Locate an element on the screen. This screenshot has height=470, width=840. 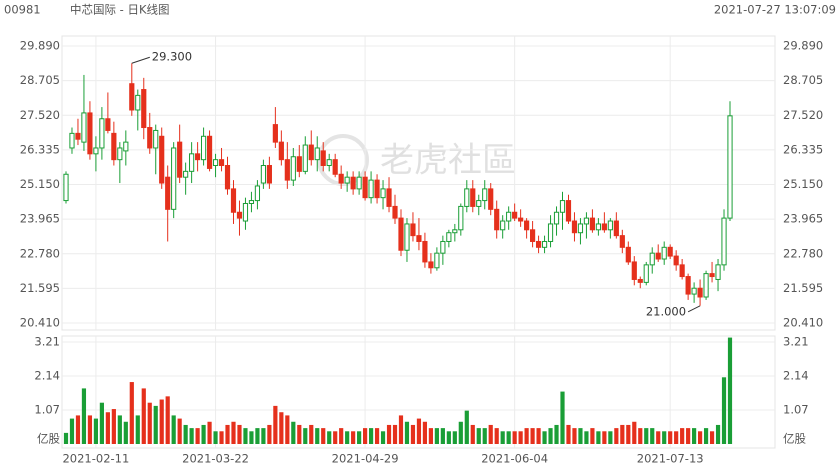
stock-code: 00981 is located at coordinates (22, 10).